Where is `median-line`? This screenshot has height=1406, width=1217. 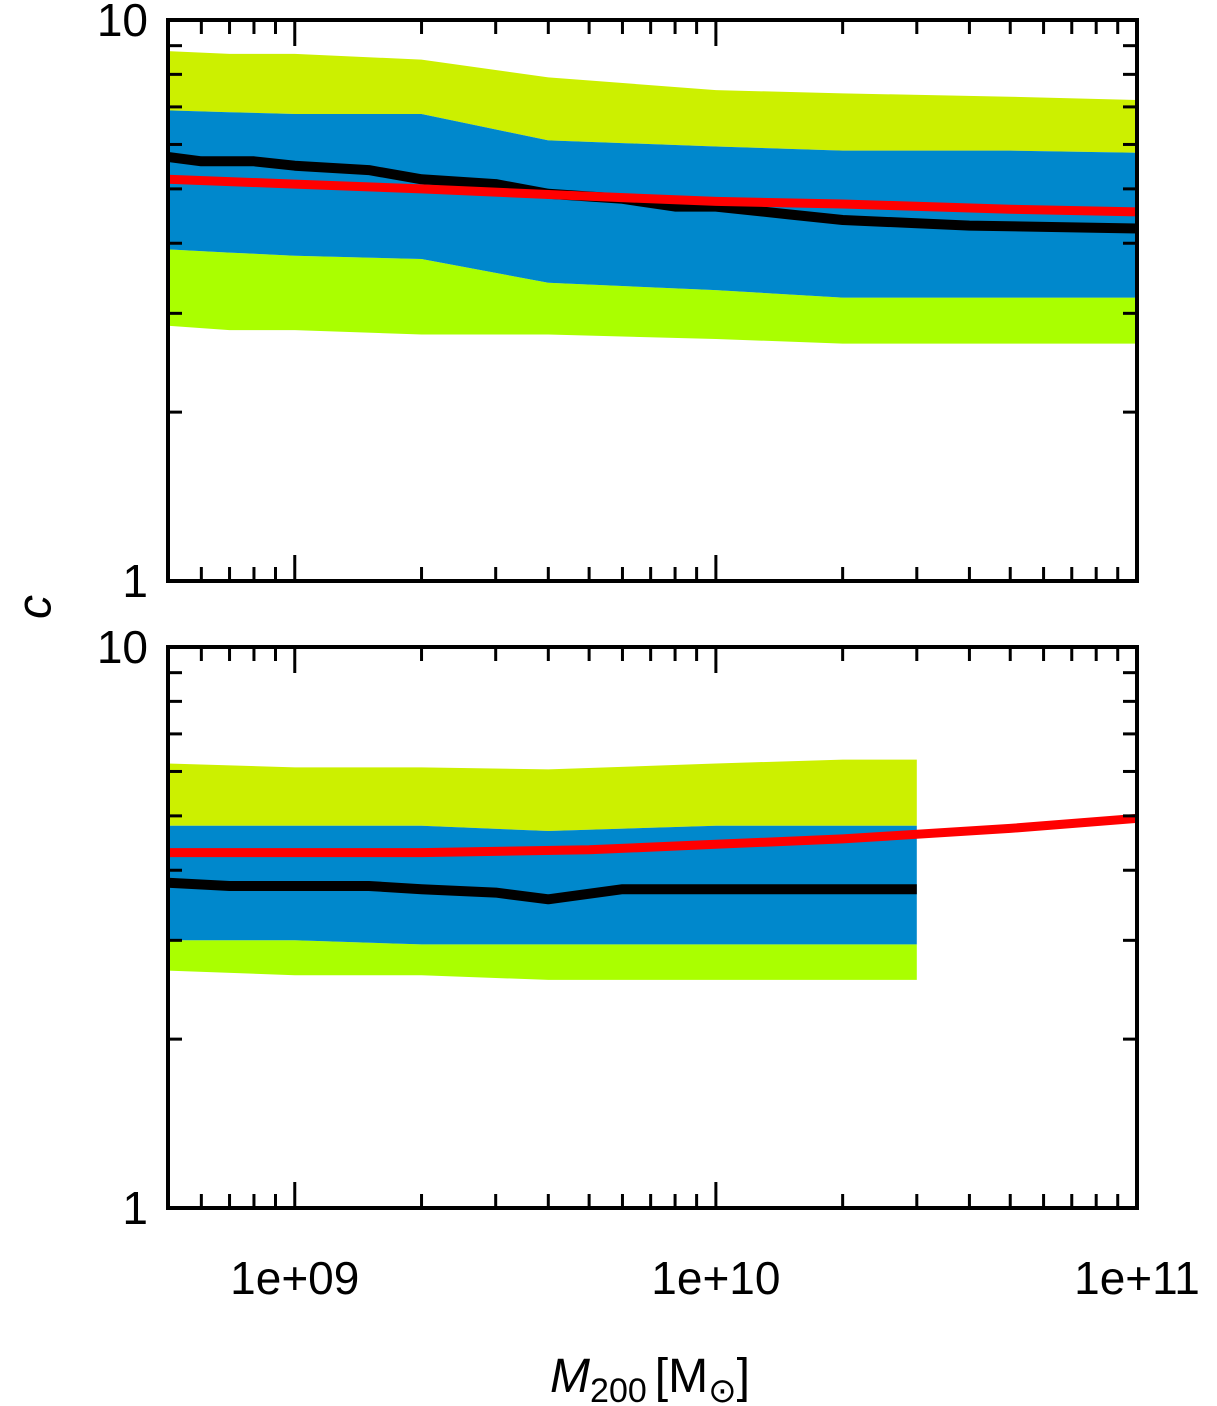
median-line is located at coordinates (542, 891).